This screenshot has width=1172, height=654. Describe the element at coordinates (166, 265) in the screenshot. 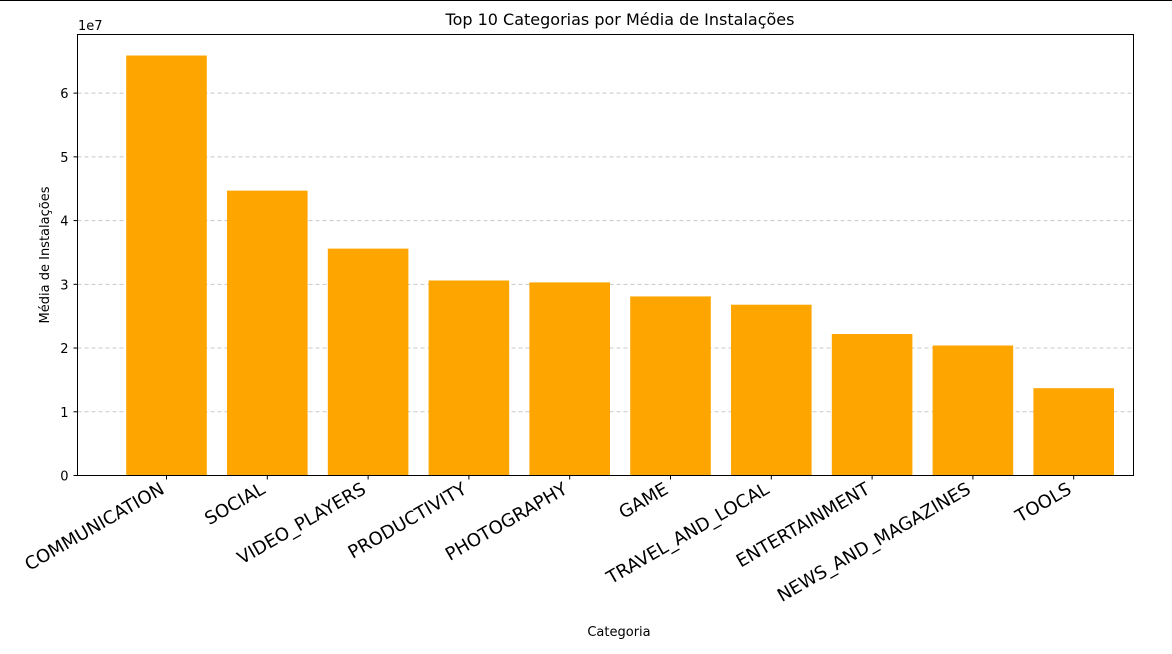

I see `bar-communication` at that location.